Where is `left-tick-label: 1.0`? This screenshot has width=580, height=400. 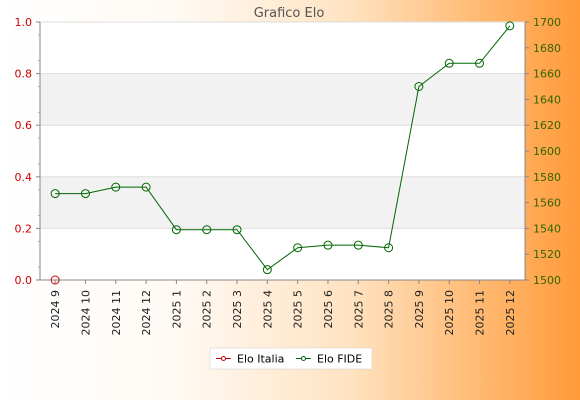 left-tick-label: 1.0 is located at coordinates (24, 22).